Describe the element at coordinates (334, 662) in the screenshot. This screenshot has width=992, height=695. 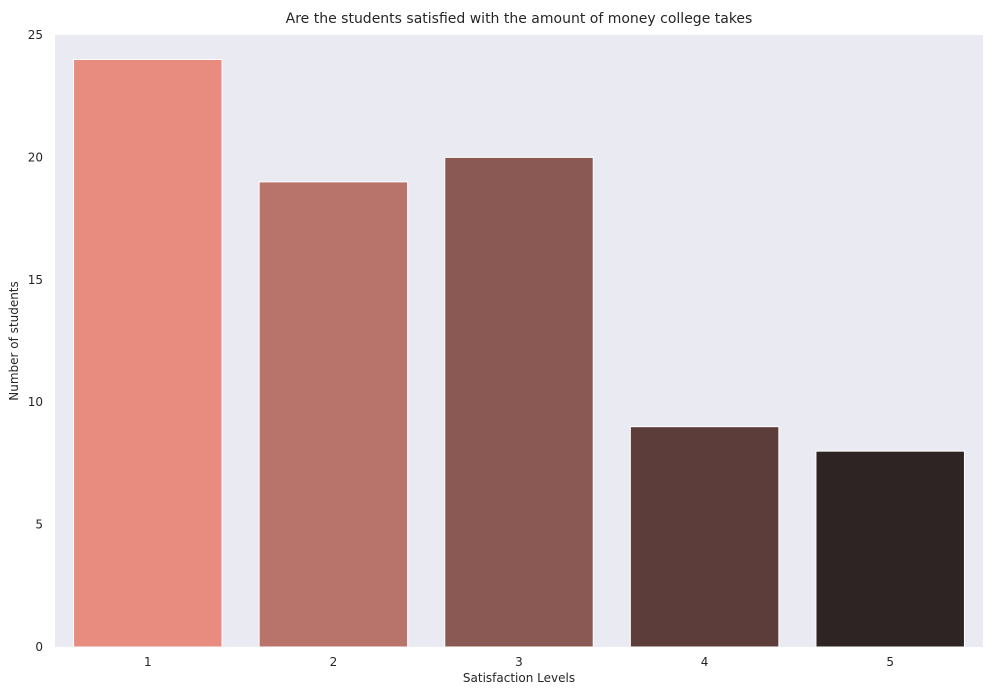
I see `x-tick-label: 2` at that location.